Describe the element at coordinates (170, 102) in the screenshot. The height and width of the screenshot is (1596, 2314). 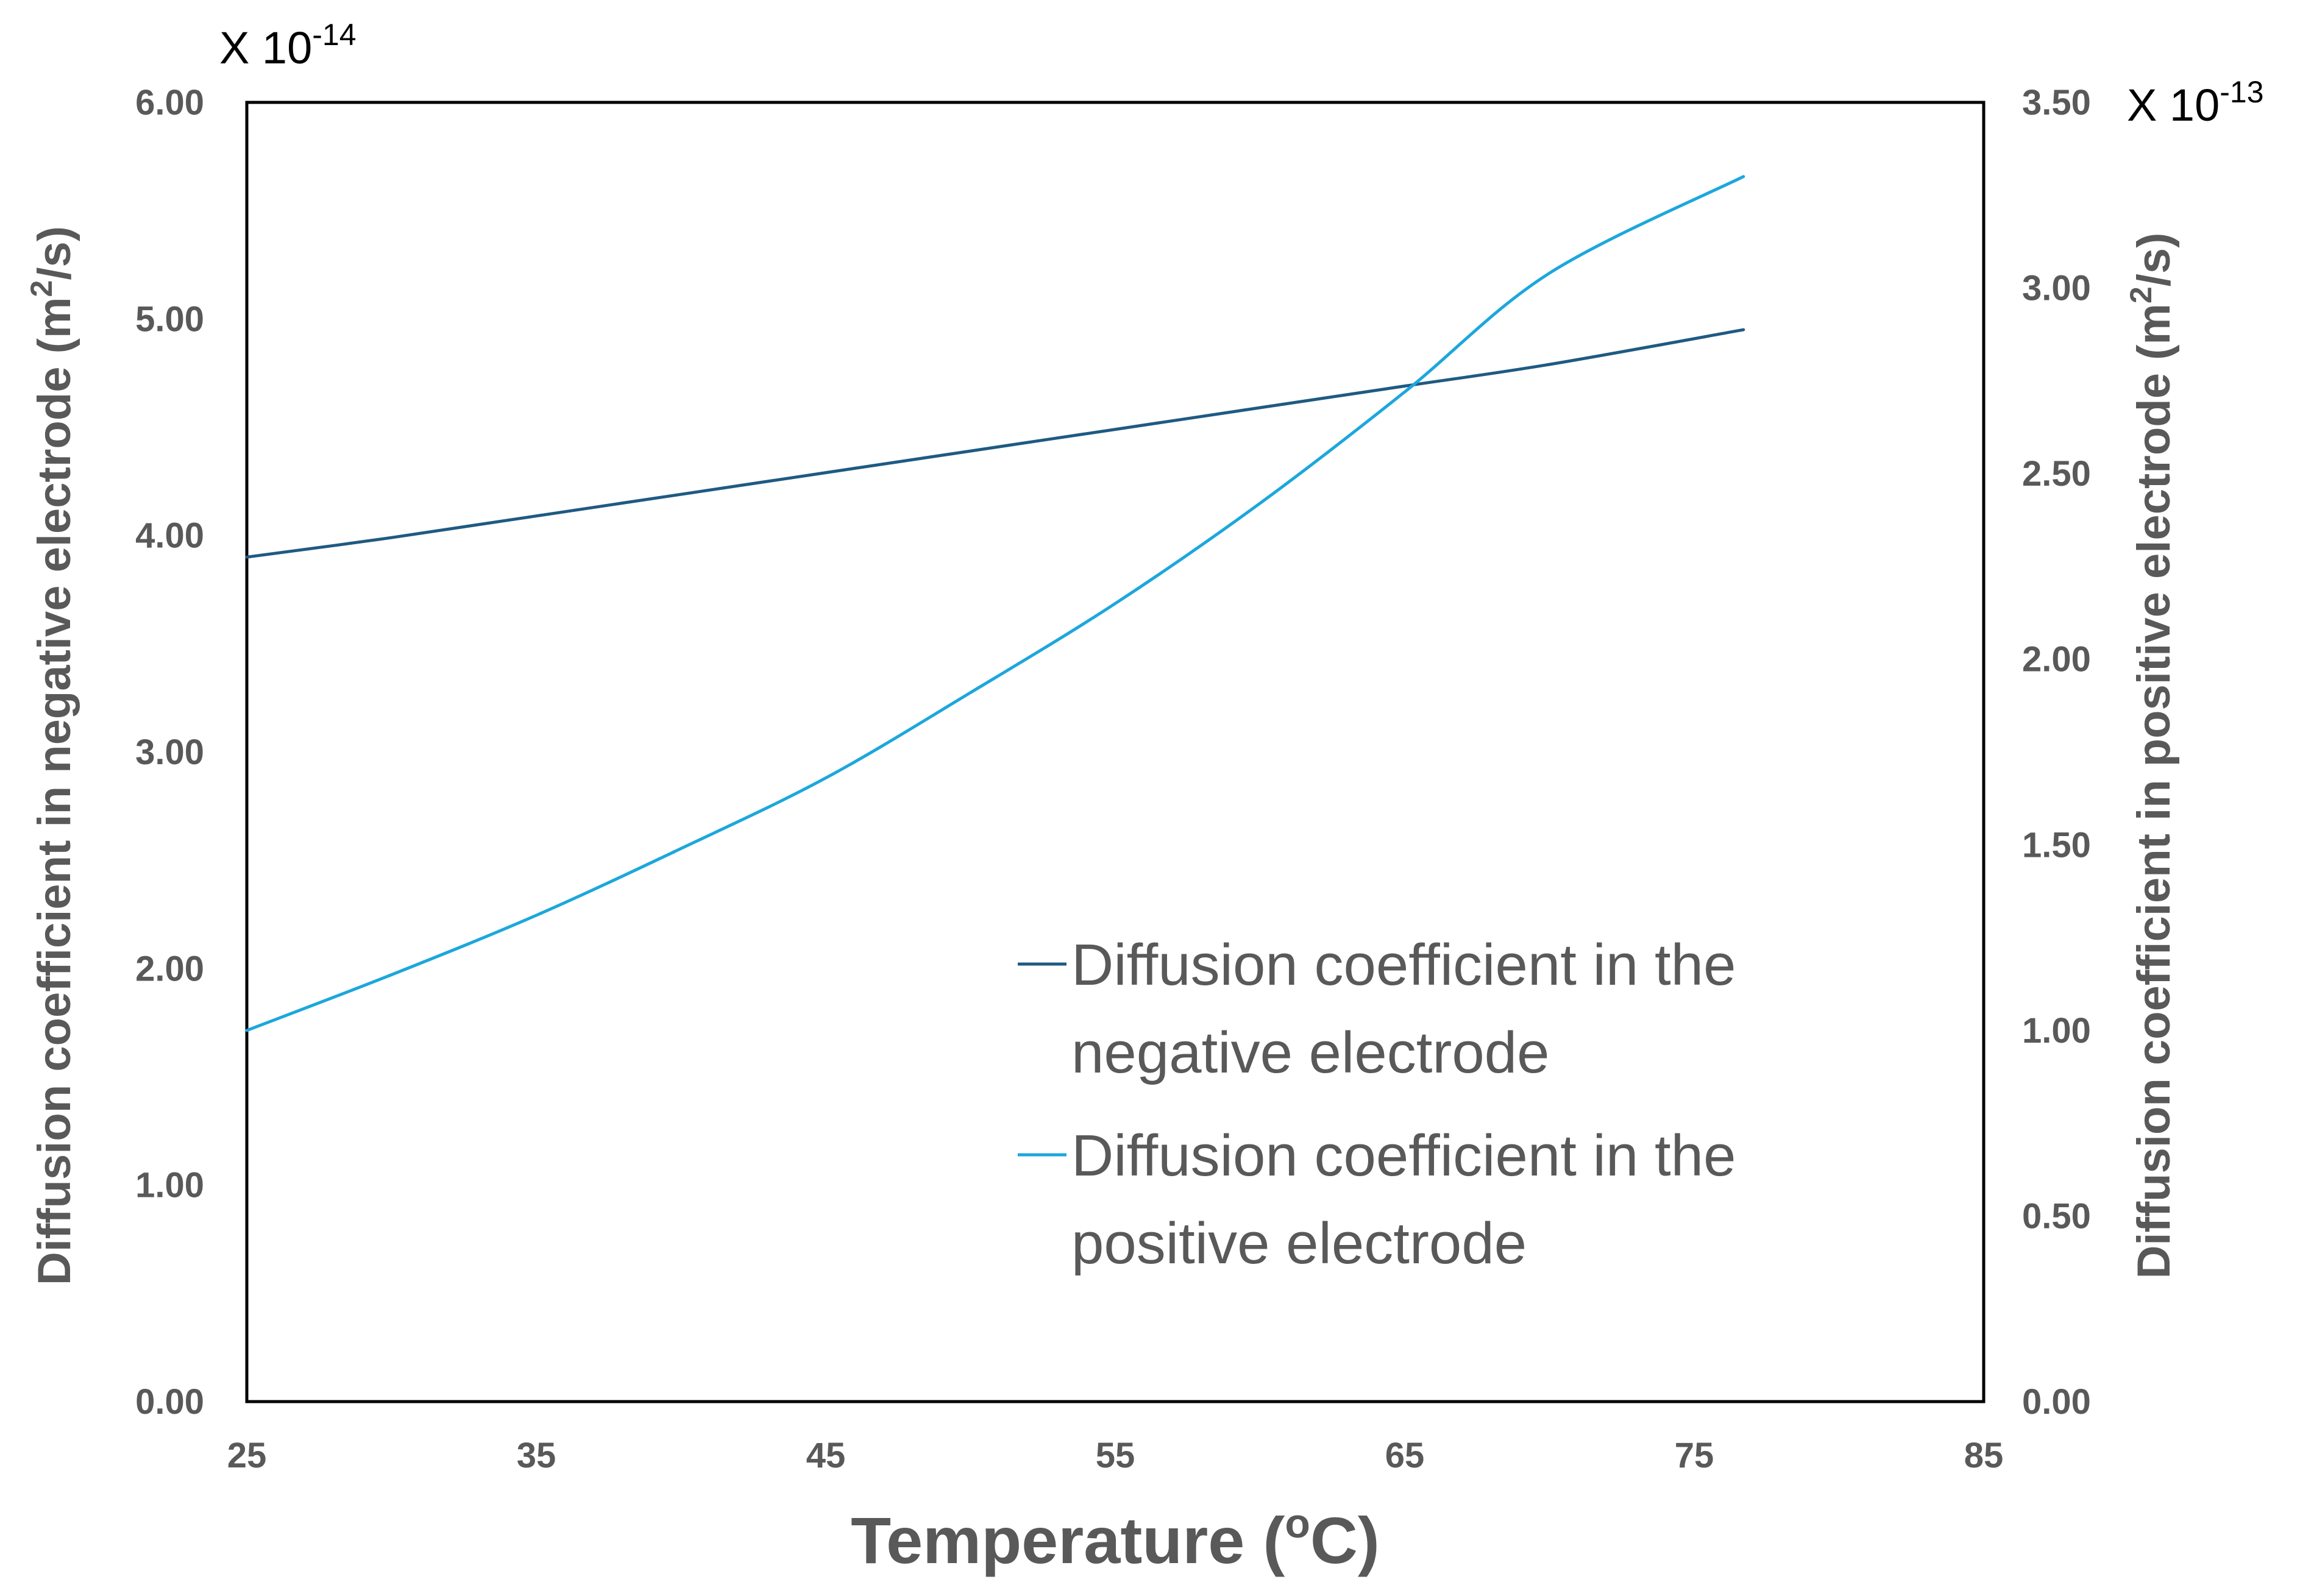
I see `y-left-tick-label: 6.00` at that location.